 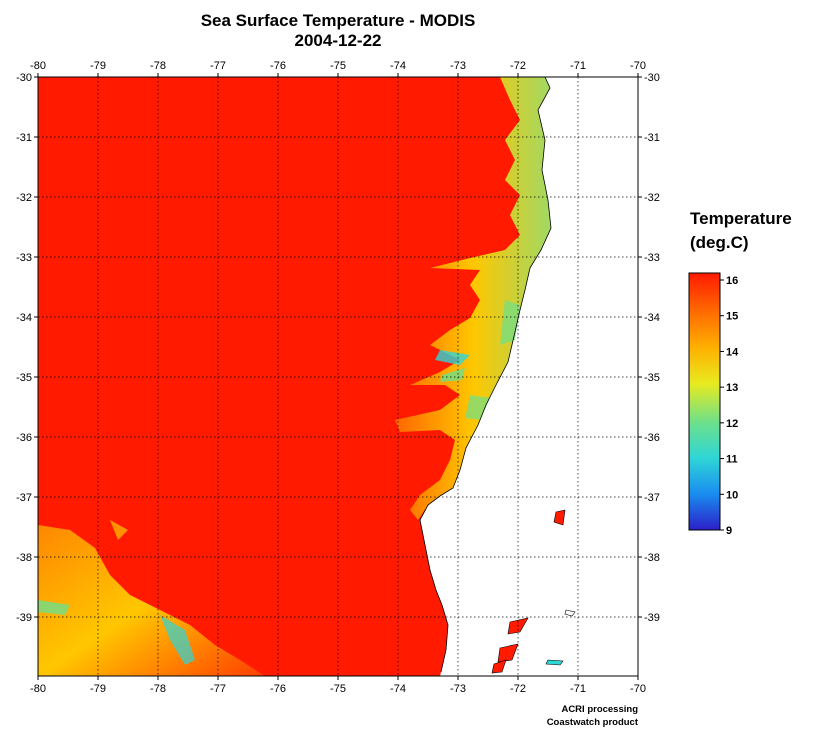 What do you see at coordinates (592, 722) in the screenshot?
I see `credit-product: Coastwatch product` at bounding box center [592, 722].